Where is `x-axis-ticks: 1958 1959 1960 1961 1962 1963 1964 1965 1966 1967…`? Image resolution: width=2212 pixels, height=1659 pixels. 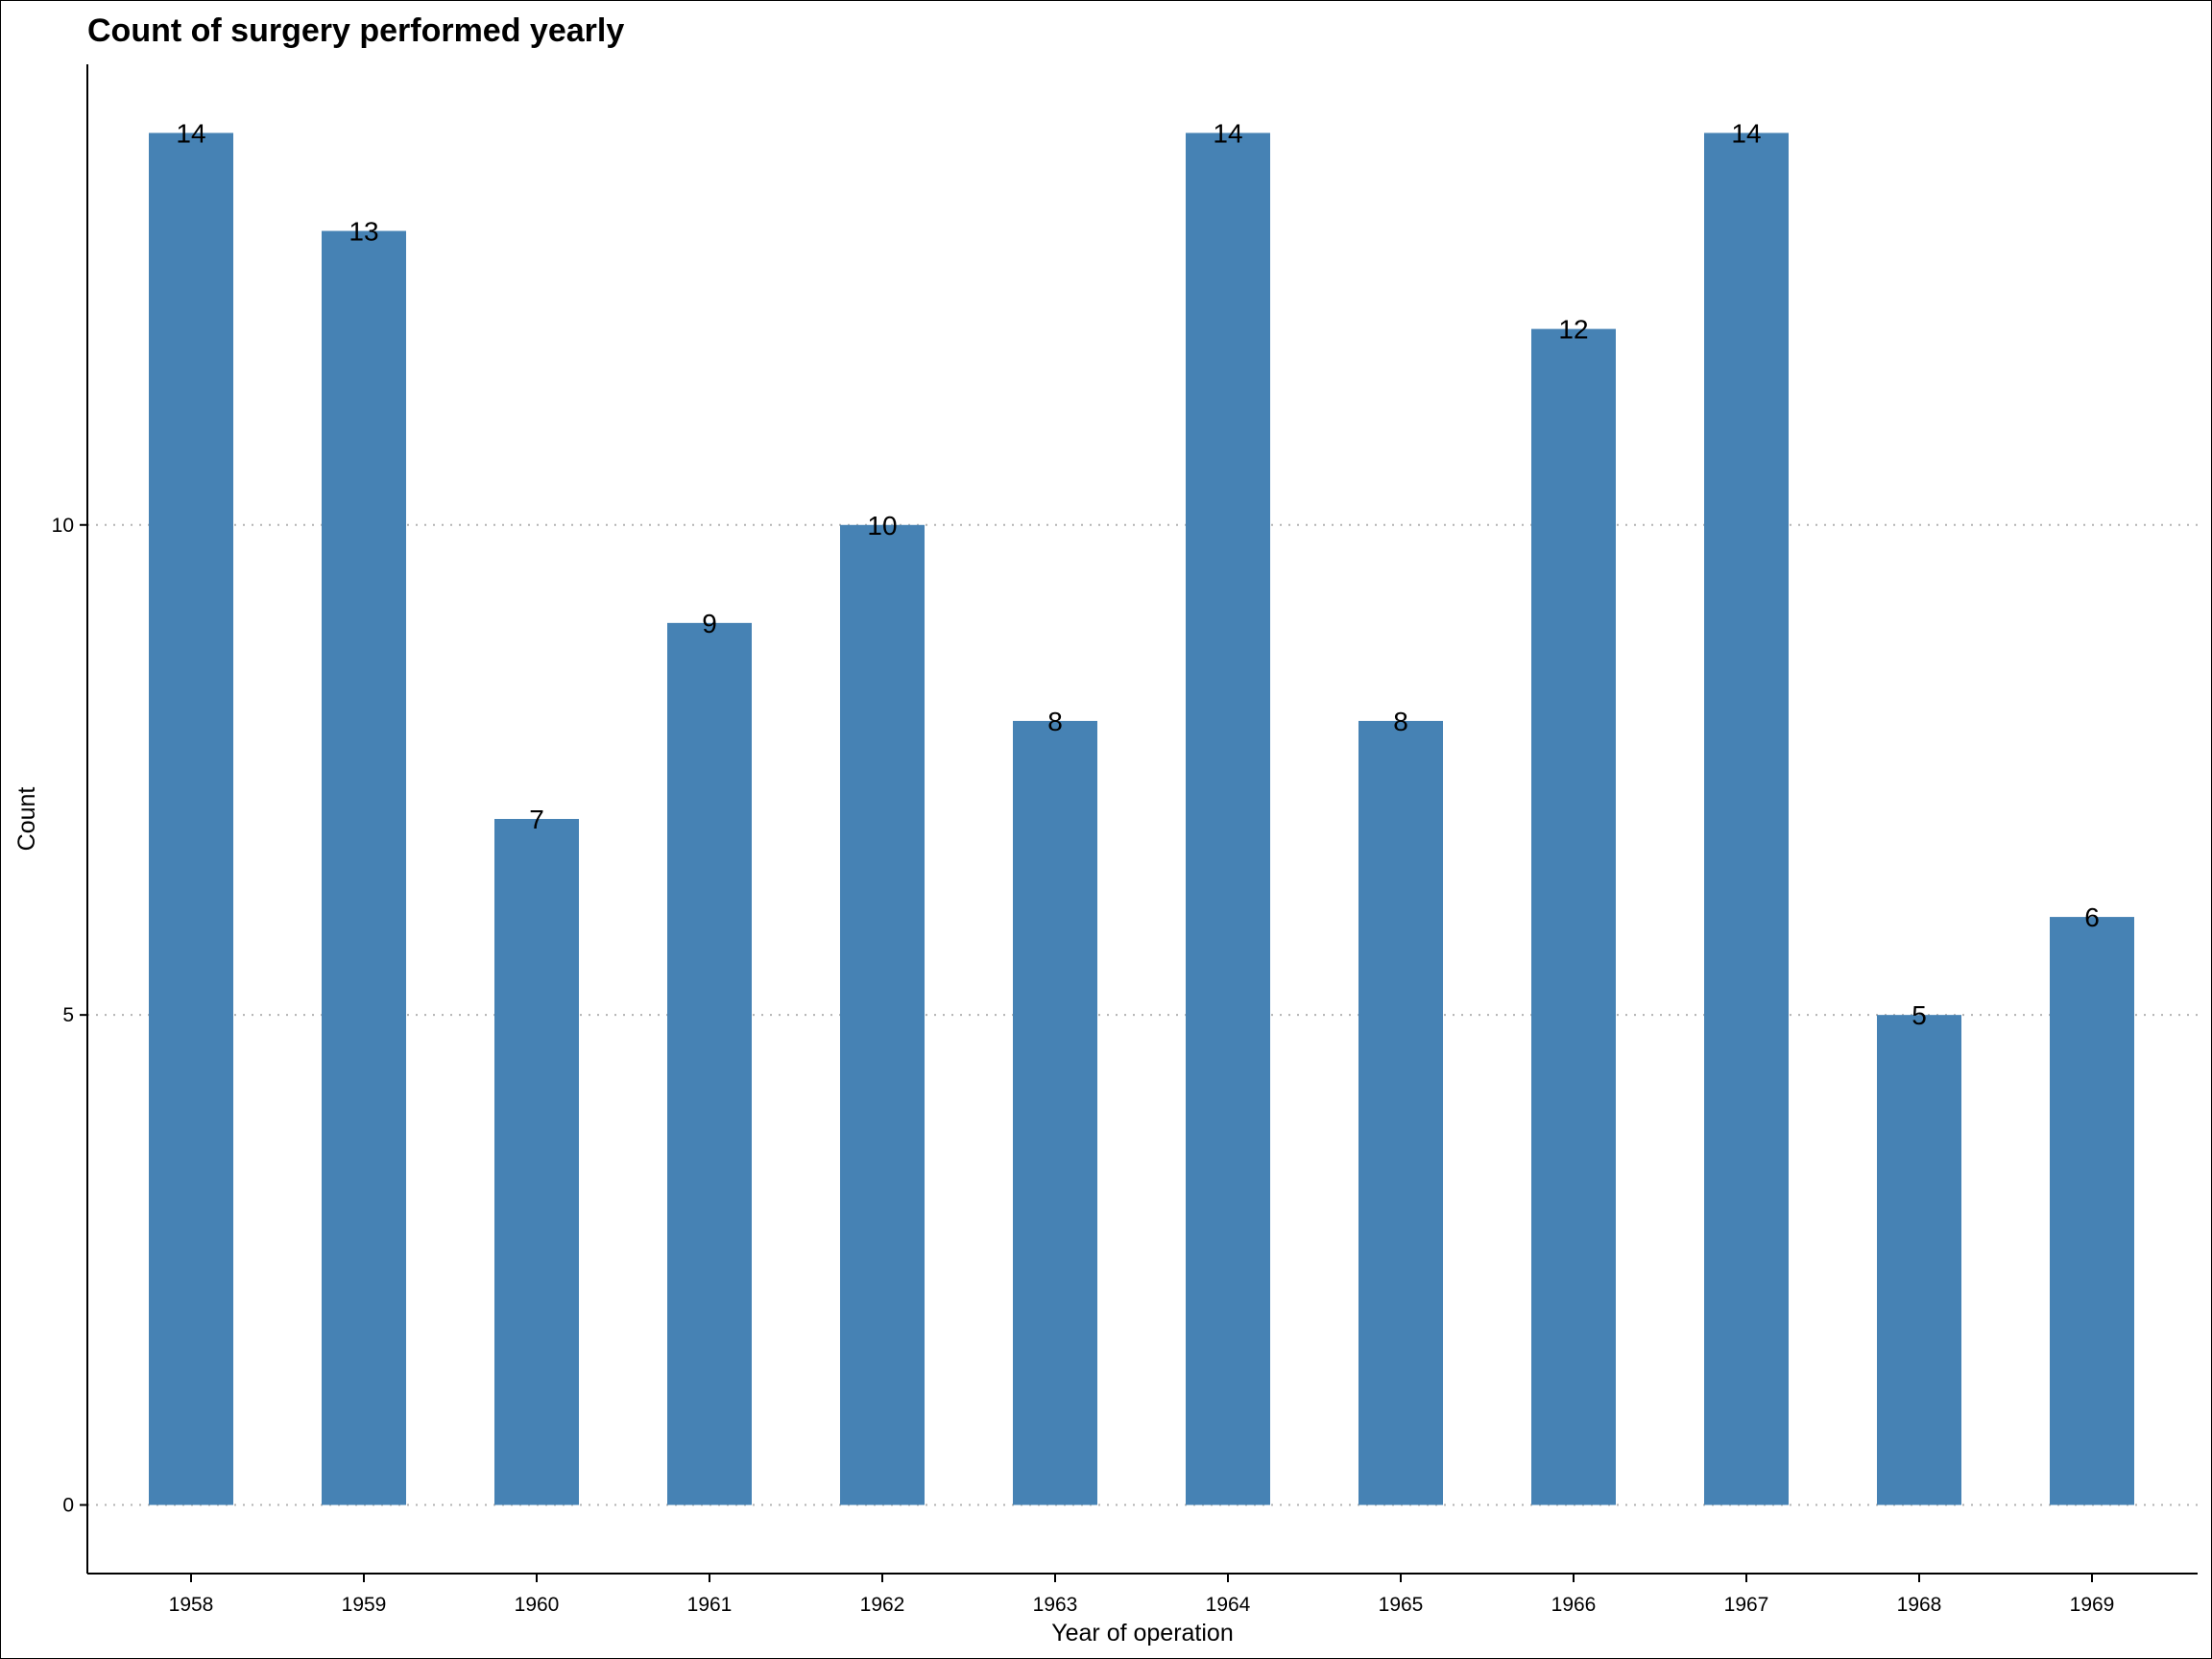 x-axis-ticks: 1958 1959 1960 1961 1962 1963 1964 1965 1966 1967… is located at coordinates (1142, 1595).